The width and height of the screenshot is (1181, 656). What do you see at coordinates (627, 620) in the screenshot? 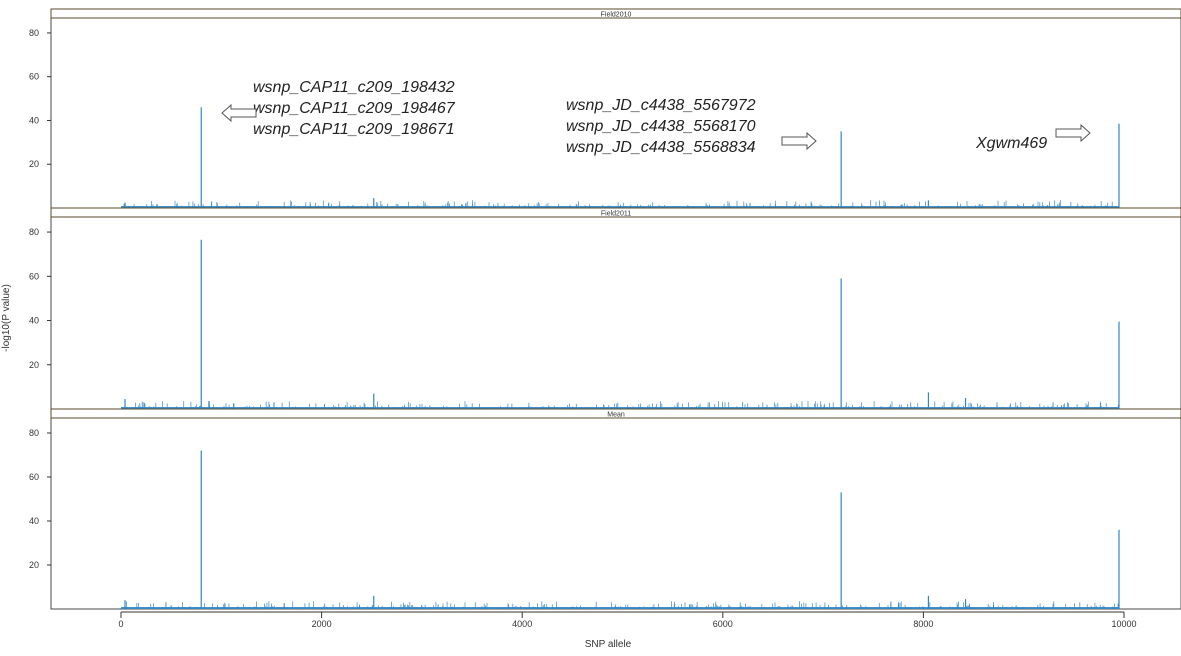
I see `x-axis: 0 2000 4000 6000 8000 10000` at bounding box center [627, 620].